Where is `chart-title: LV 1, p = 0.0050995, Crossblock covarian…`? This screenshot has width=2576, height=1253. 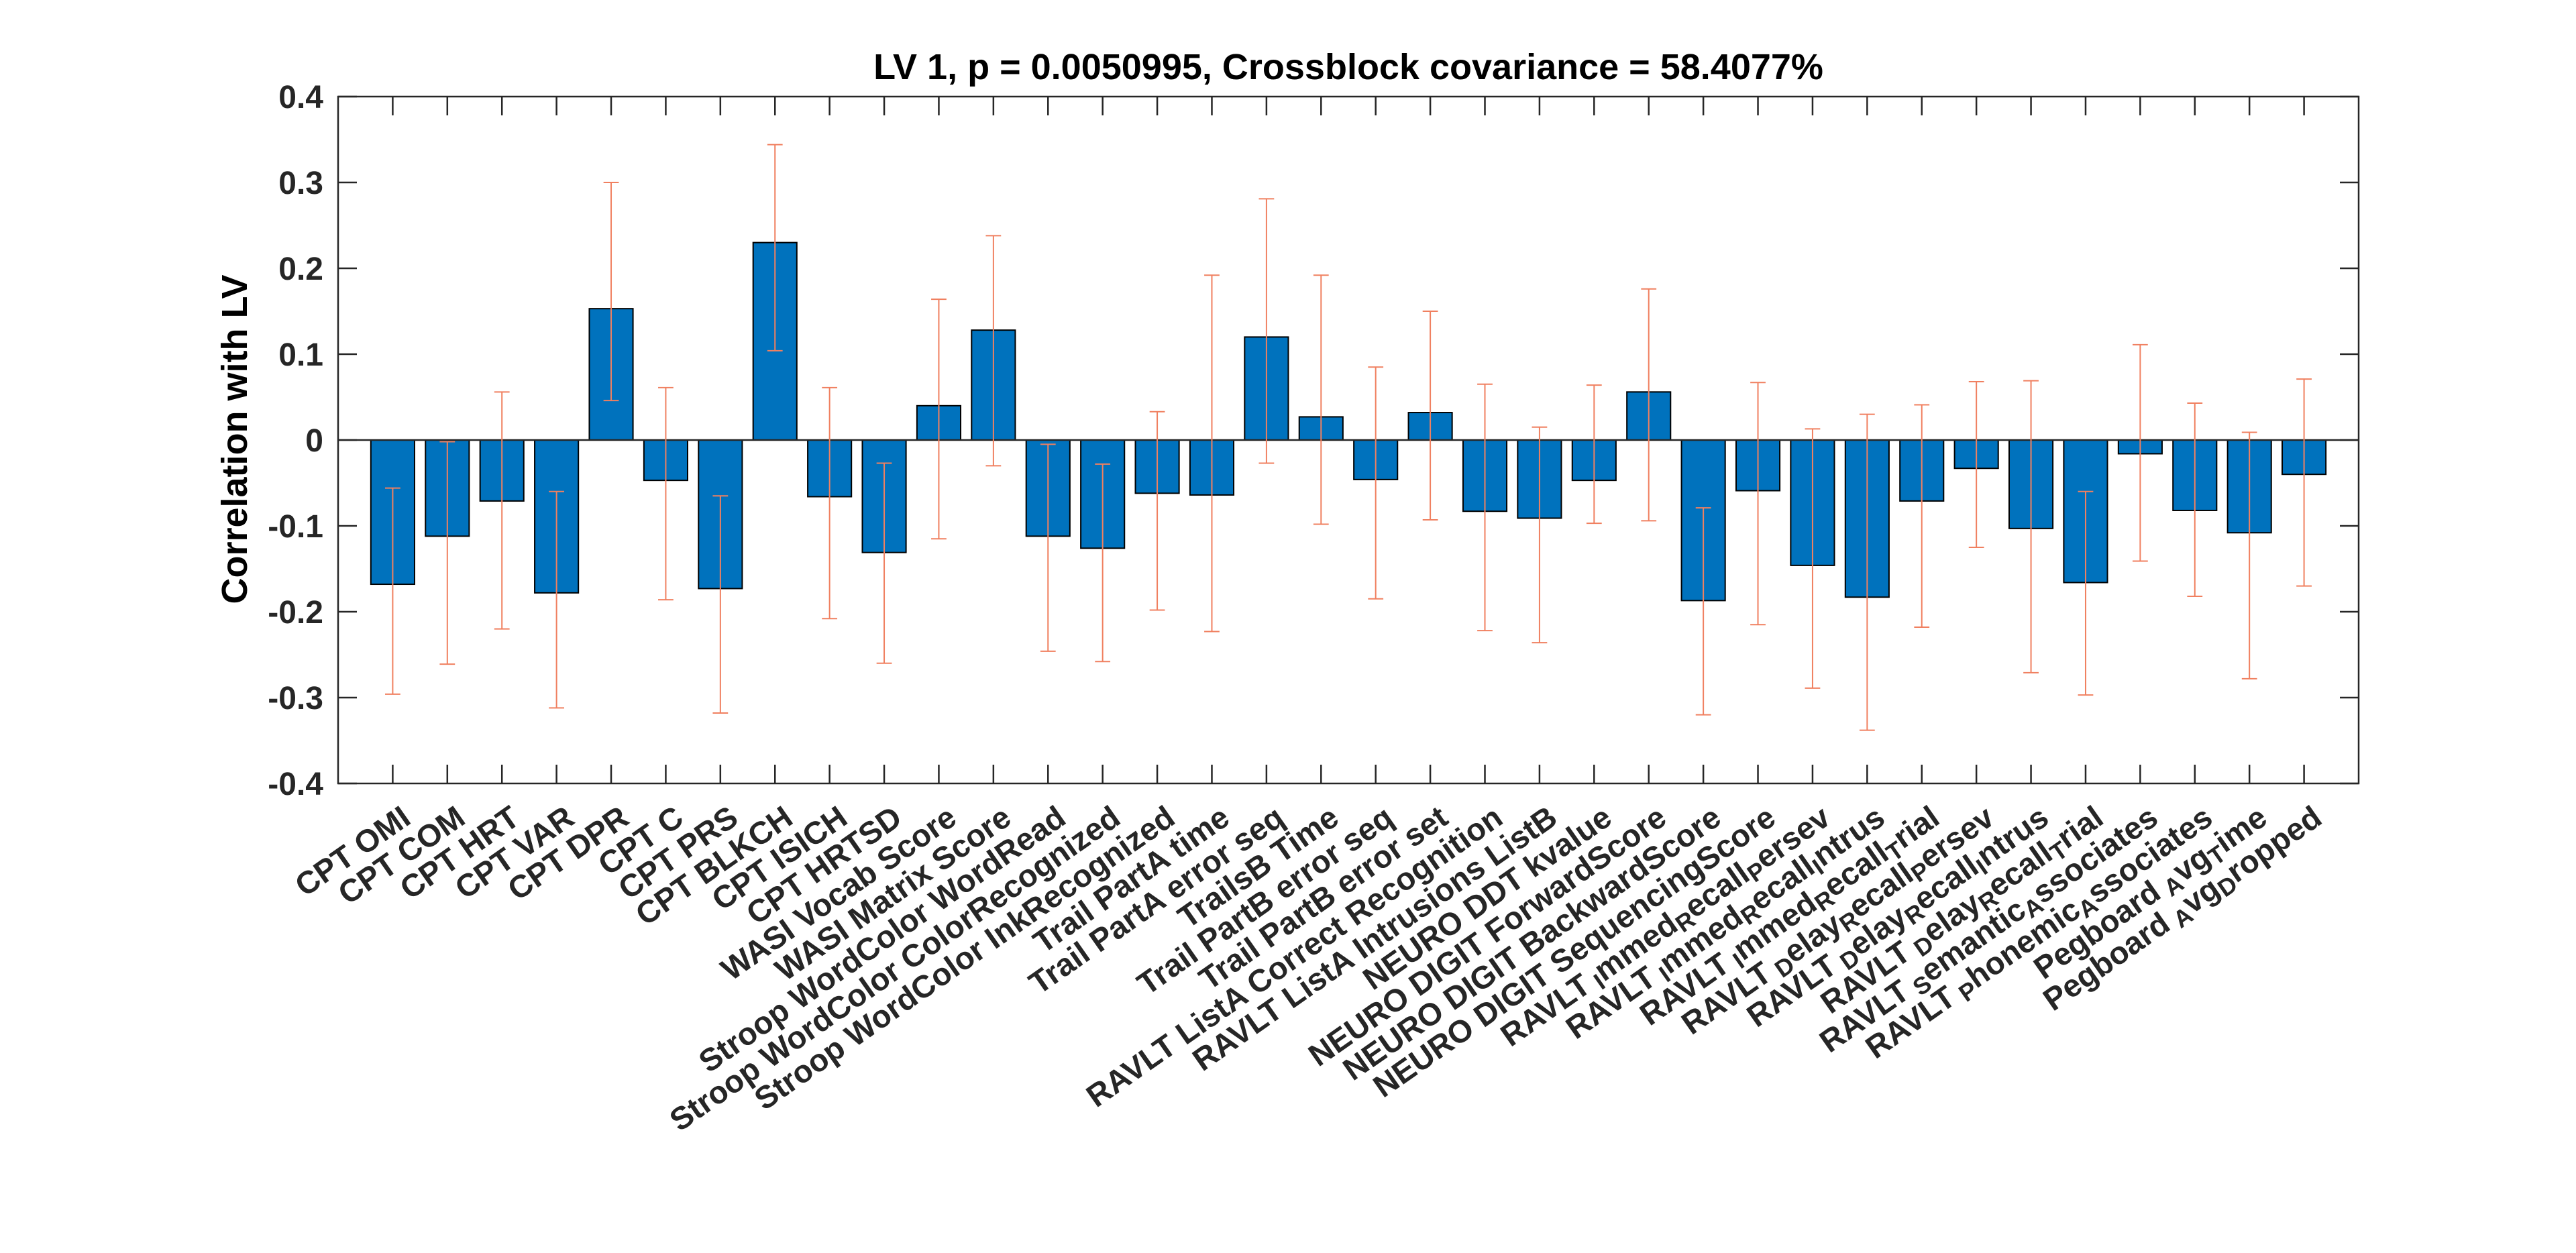 chart-title: LV 1, p = 0.0050995, Crossblock covarian… is located at coordinates (1348, 67).